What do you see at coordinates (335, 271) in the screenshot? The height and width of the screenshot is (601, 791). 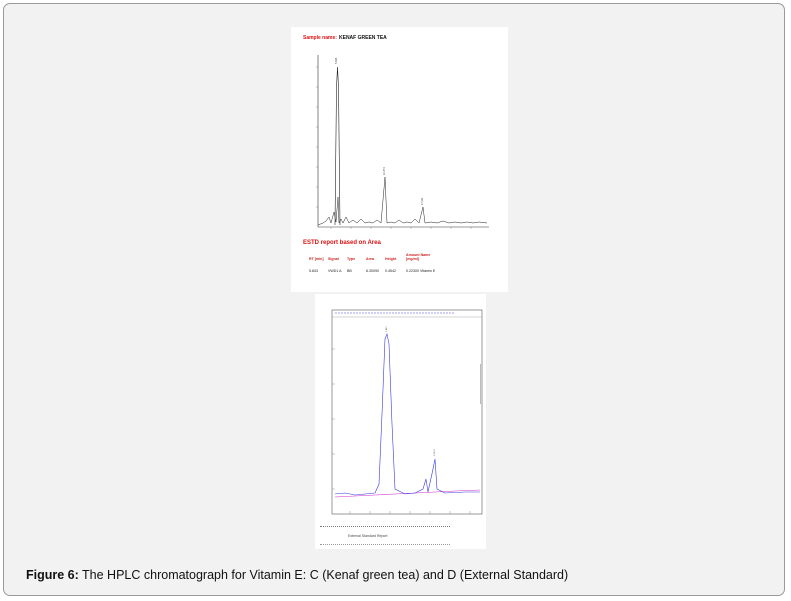 I see `cell-signal: VWD1 A` at bounding box center [335, 271].